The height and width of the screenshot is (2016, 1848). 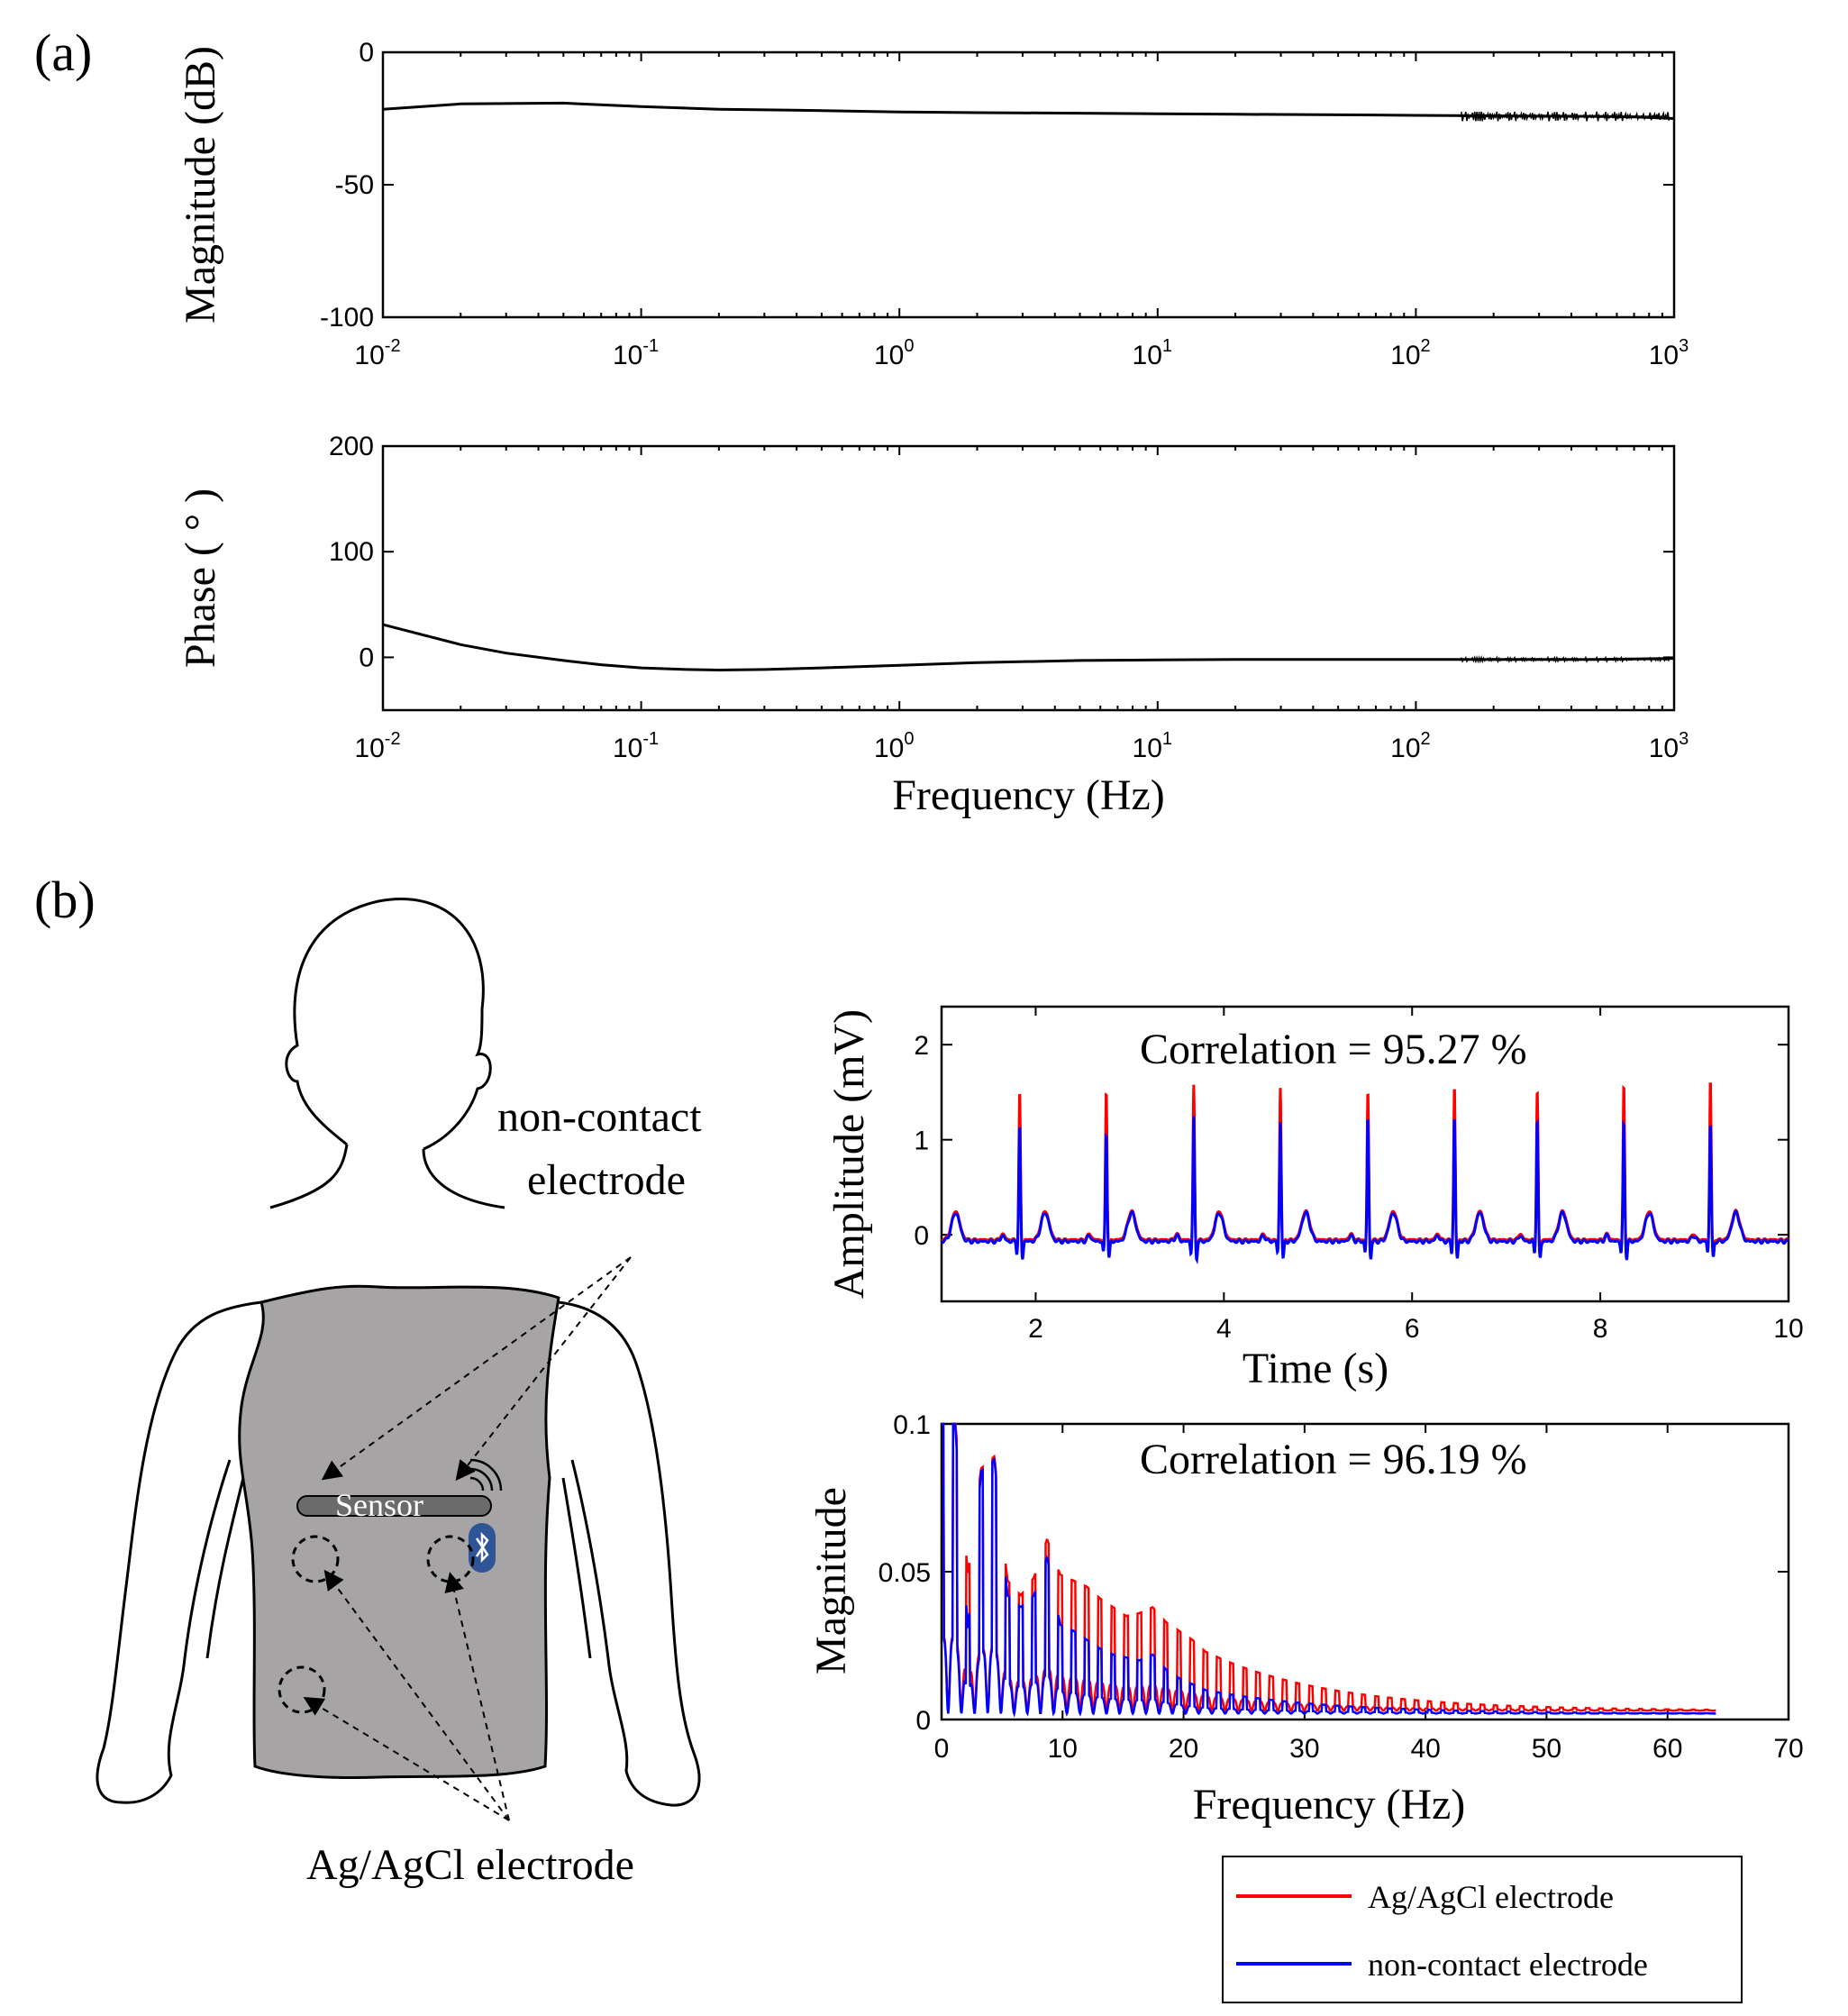 I want to click on y-tick-label: -50, so click(x=354, y=185).